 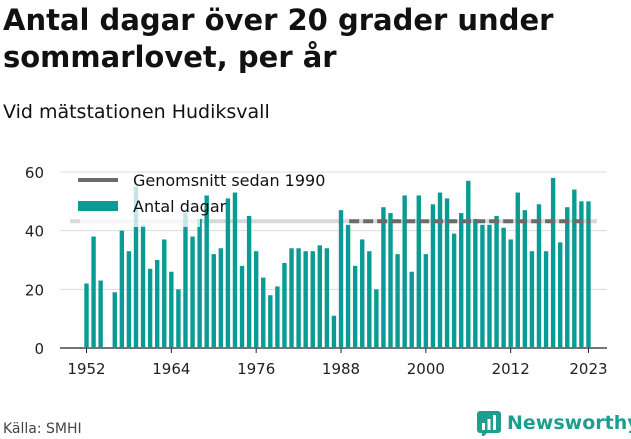 What do you see at coordinates (34, 232) in the screenshot?
I see `y-tick-label: 40` at bounding box center [34, 232].